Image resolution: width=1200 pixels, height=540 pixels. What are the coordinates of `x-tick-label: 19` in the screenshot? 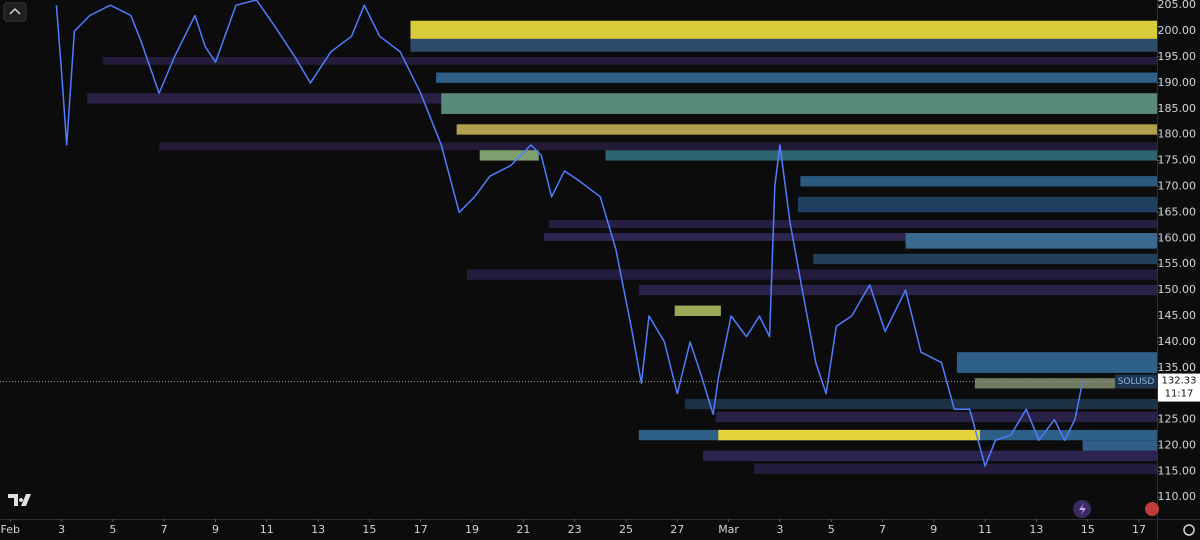 It's located at (472, 529).